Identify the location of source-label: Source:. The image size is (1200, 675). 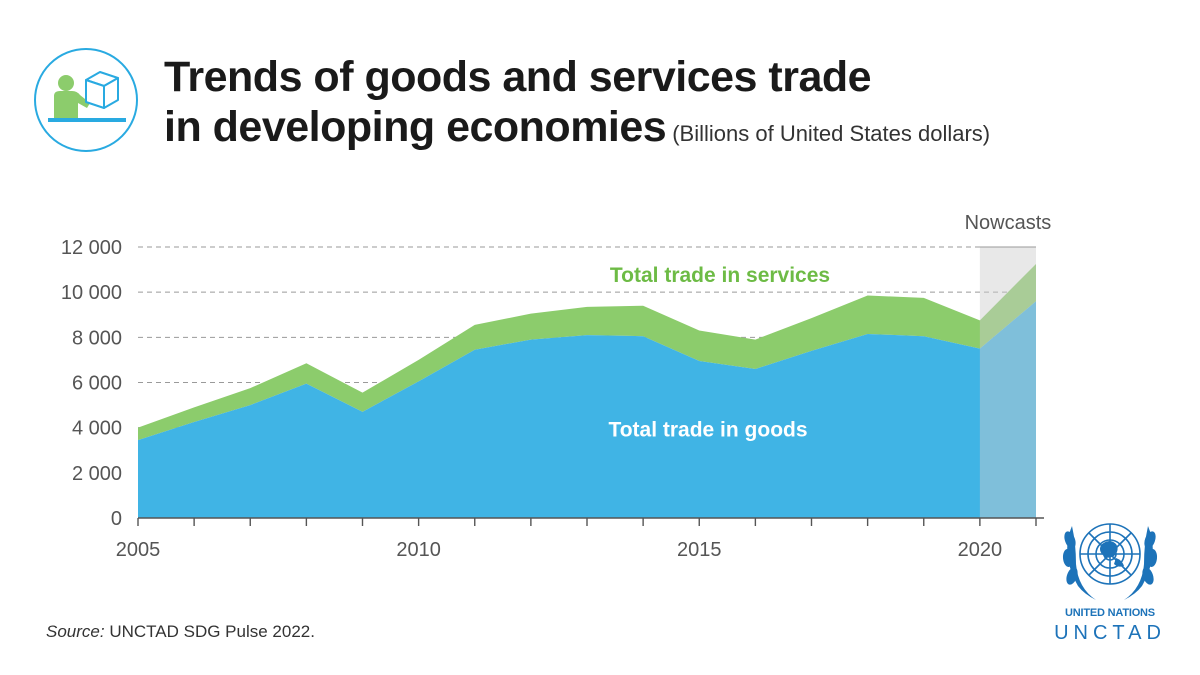
(75, 631).